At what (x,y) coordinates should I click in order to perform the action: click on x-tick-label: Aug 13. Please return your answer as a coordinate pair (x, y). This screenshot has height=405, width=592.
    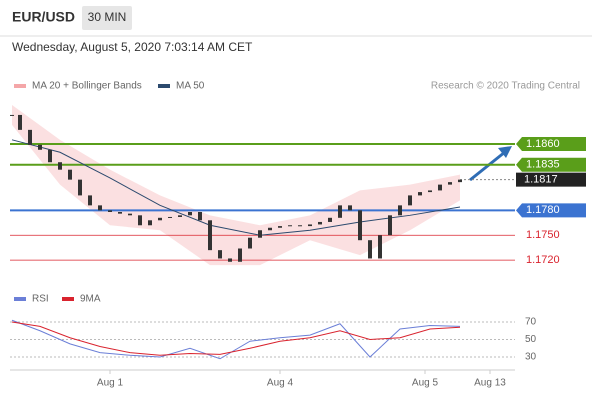
    Looking at the image, I should click on (490, 383).